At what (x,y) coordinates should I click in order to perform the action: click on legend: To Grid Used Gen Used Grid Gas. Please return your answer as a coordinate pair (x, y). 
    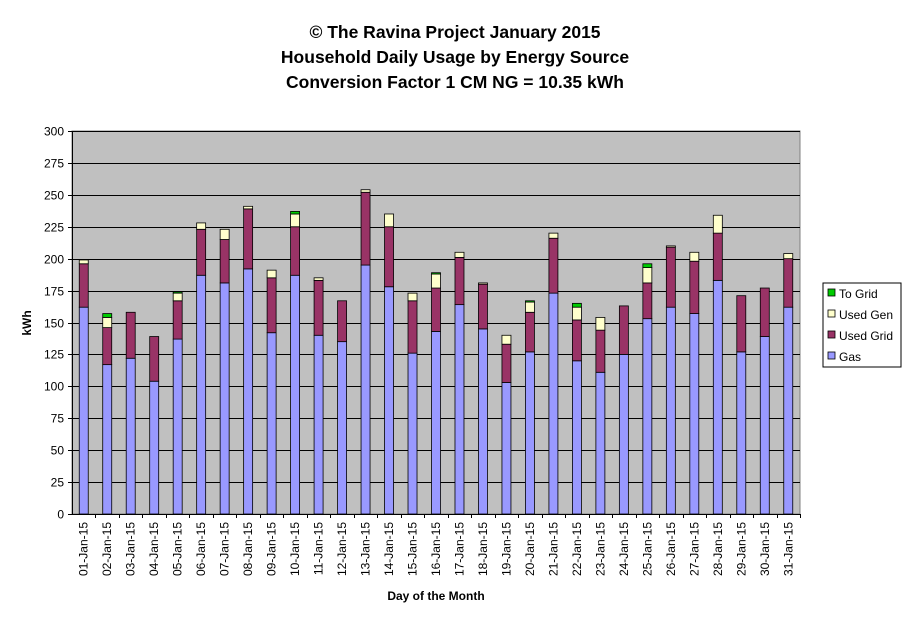
    Looking at the image, I should click on (862, 325).